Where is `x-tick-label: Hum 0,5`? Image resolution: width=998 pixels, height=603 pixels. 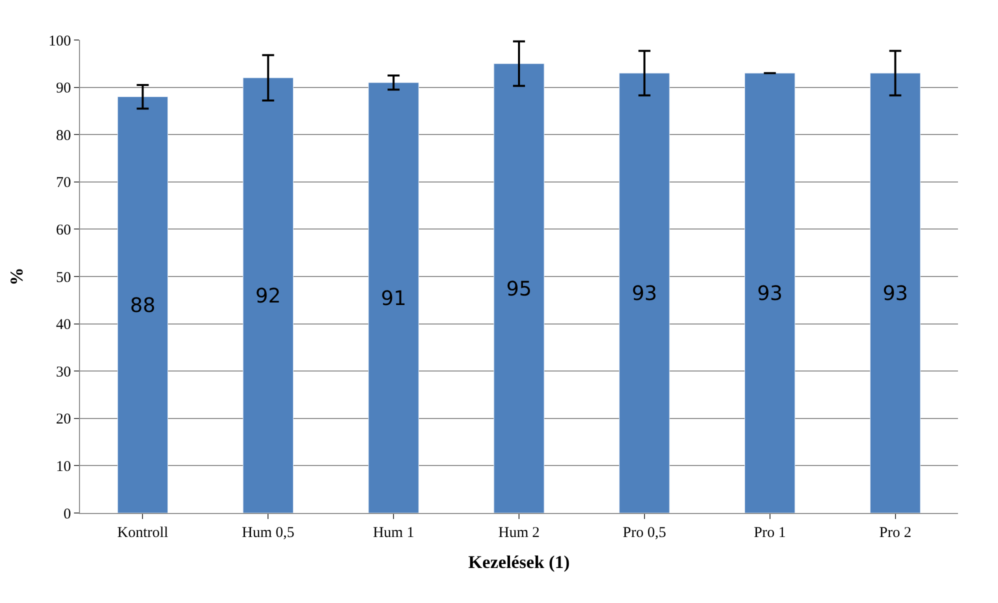 x-tick-label: Hum 0,5 is located at coordinates (268, 533).